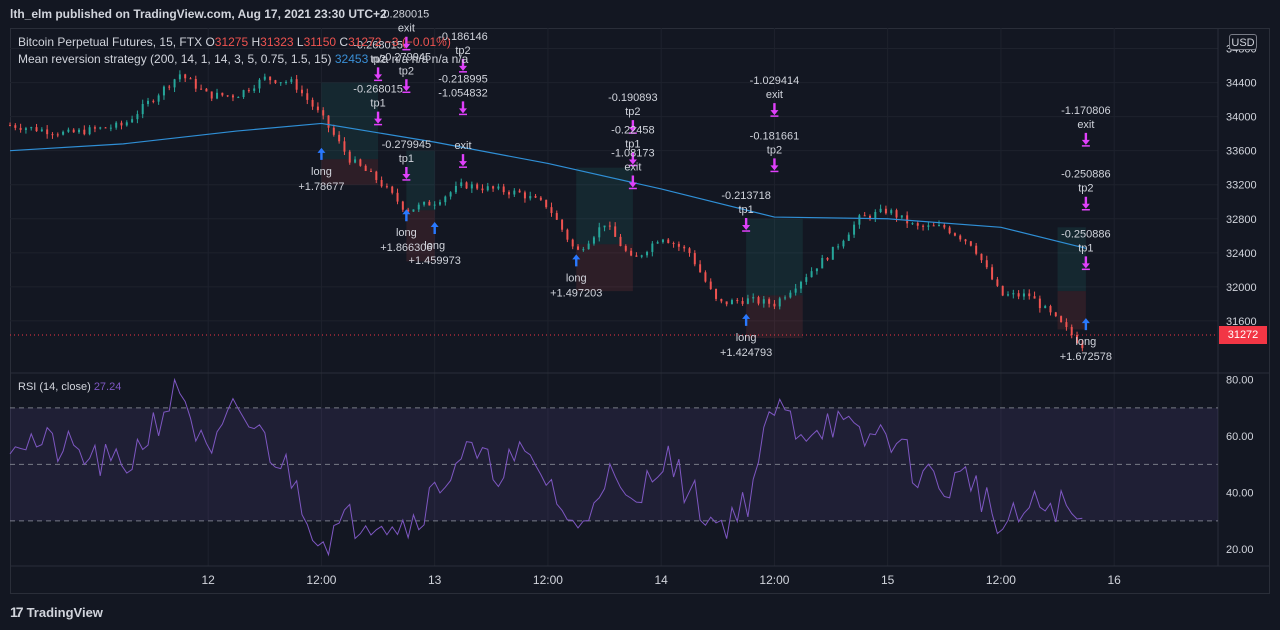  I want to click on exit-label: -1.029414, so click(775, 81).